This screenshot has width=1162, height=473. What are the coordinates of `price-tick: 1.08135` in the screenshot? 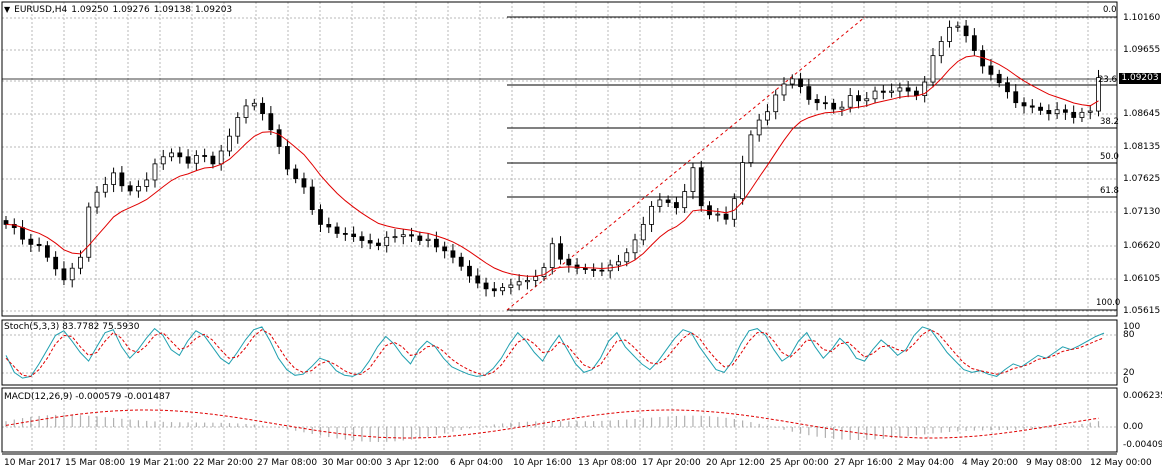 It's located at (1142, 147).